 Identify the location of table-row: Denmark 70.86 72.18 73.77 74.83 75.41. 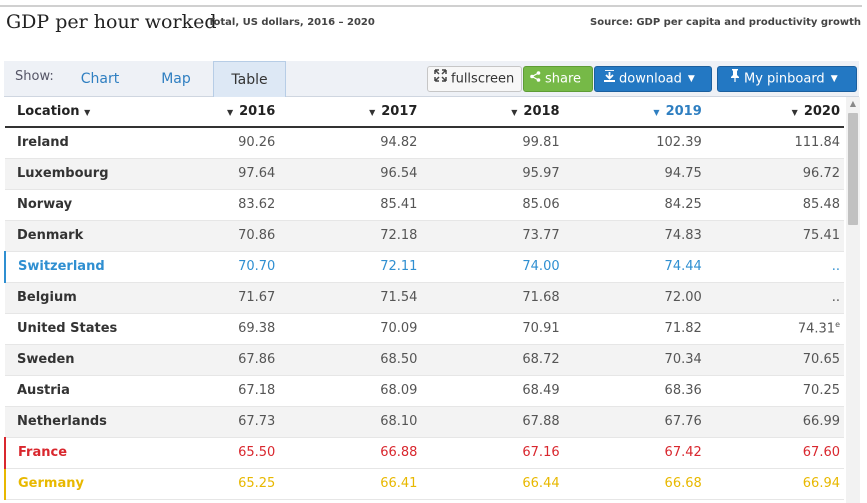
(424, 236).